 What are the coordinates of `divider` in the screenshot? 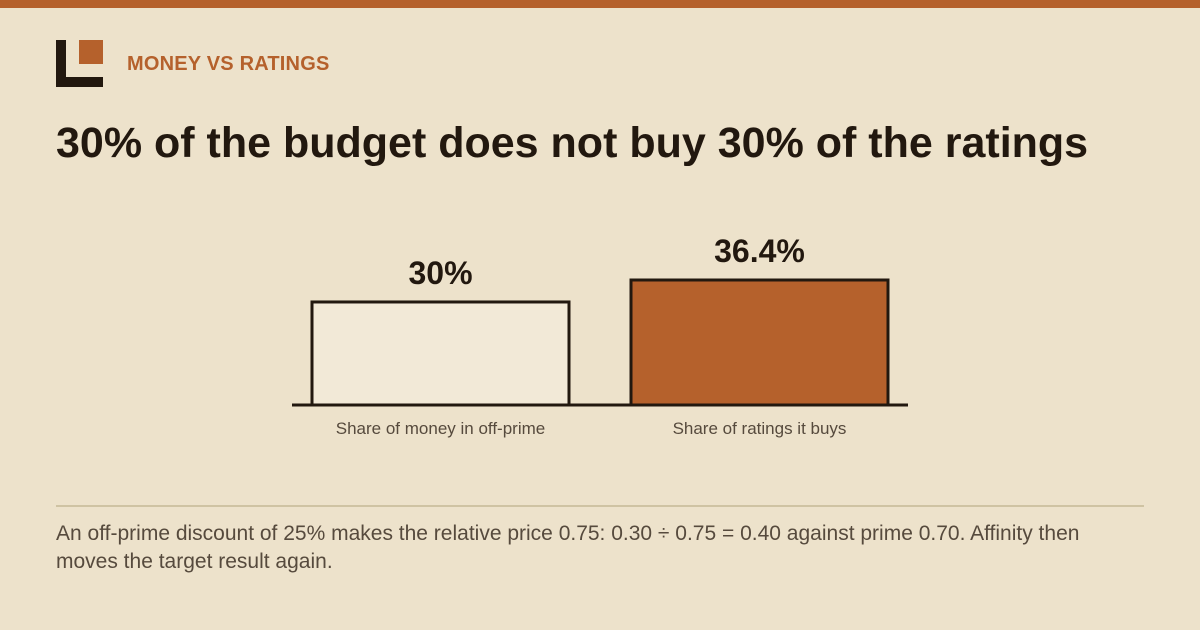 It's located at (600, 506).